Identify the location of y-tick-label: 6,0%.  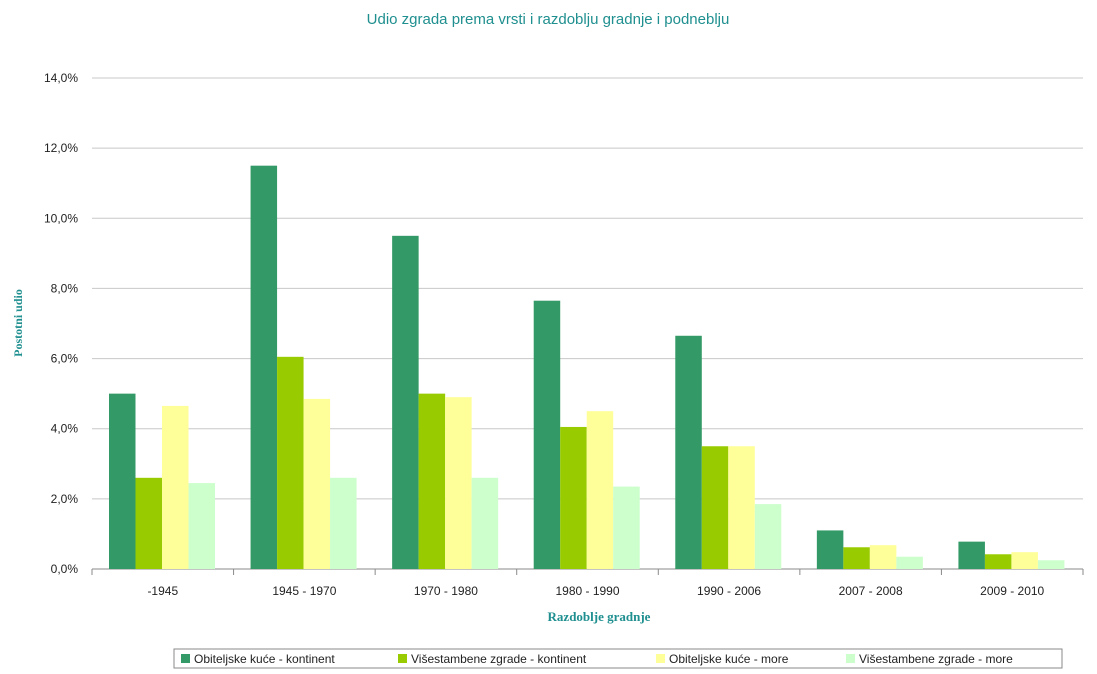
(65, 359).